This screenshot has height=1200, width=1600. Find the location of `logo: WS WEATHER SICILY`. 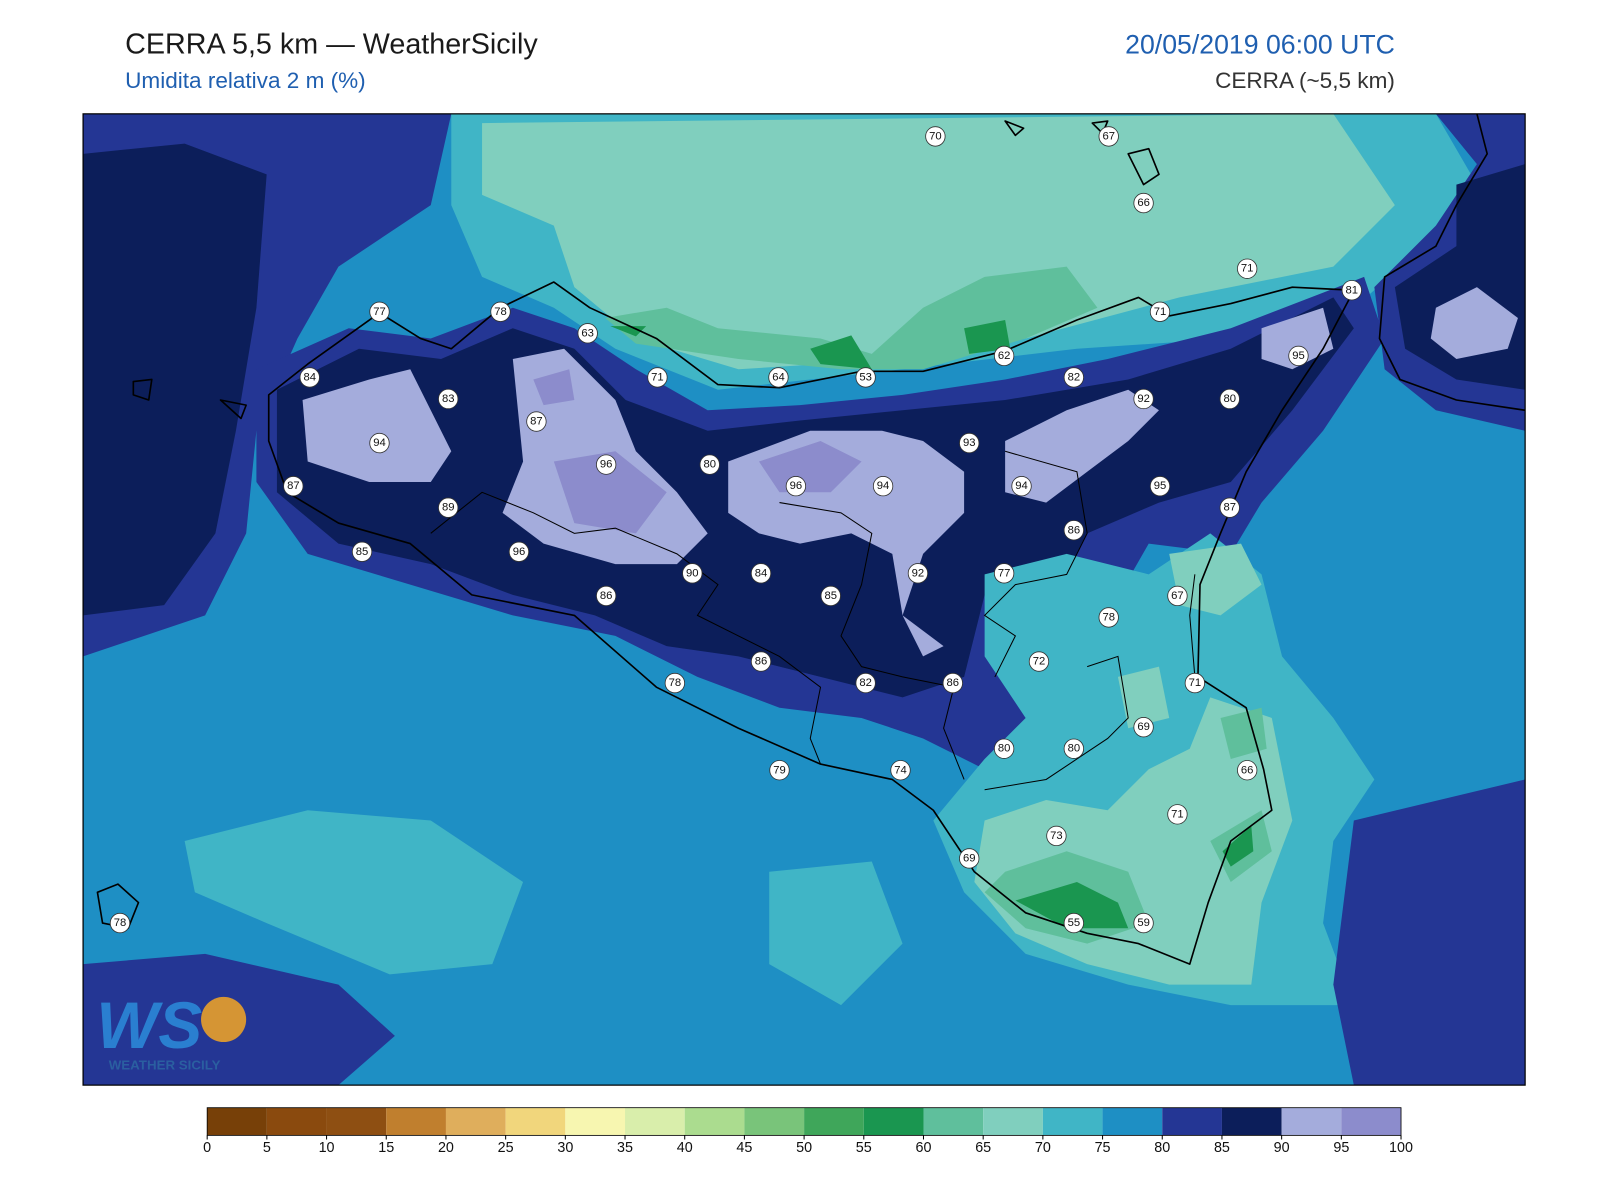

logo: WS WEATHER SICILY is located at coordinates (171, 1031).